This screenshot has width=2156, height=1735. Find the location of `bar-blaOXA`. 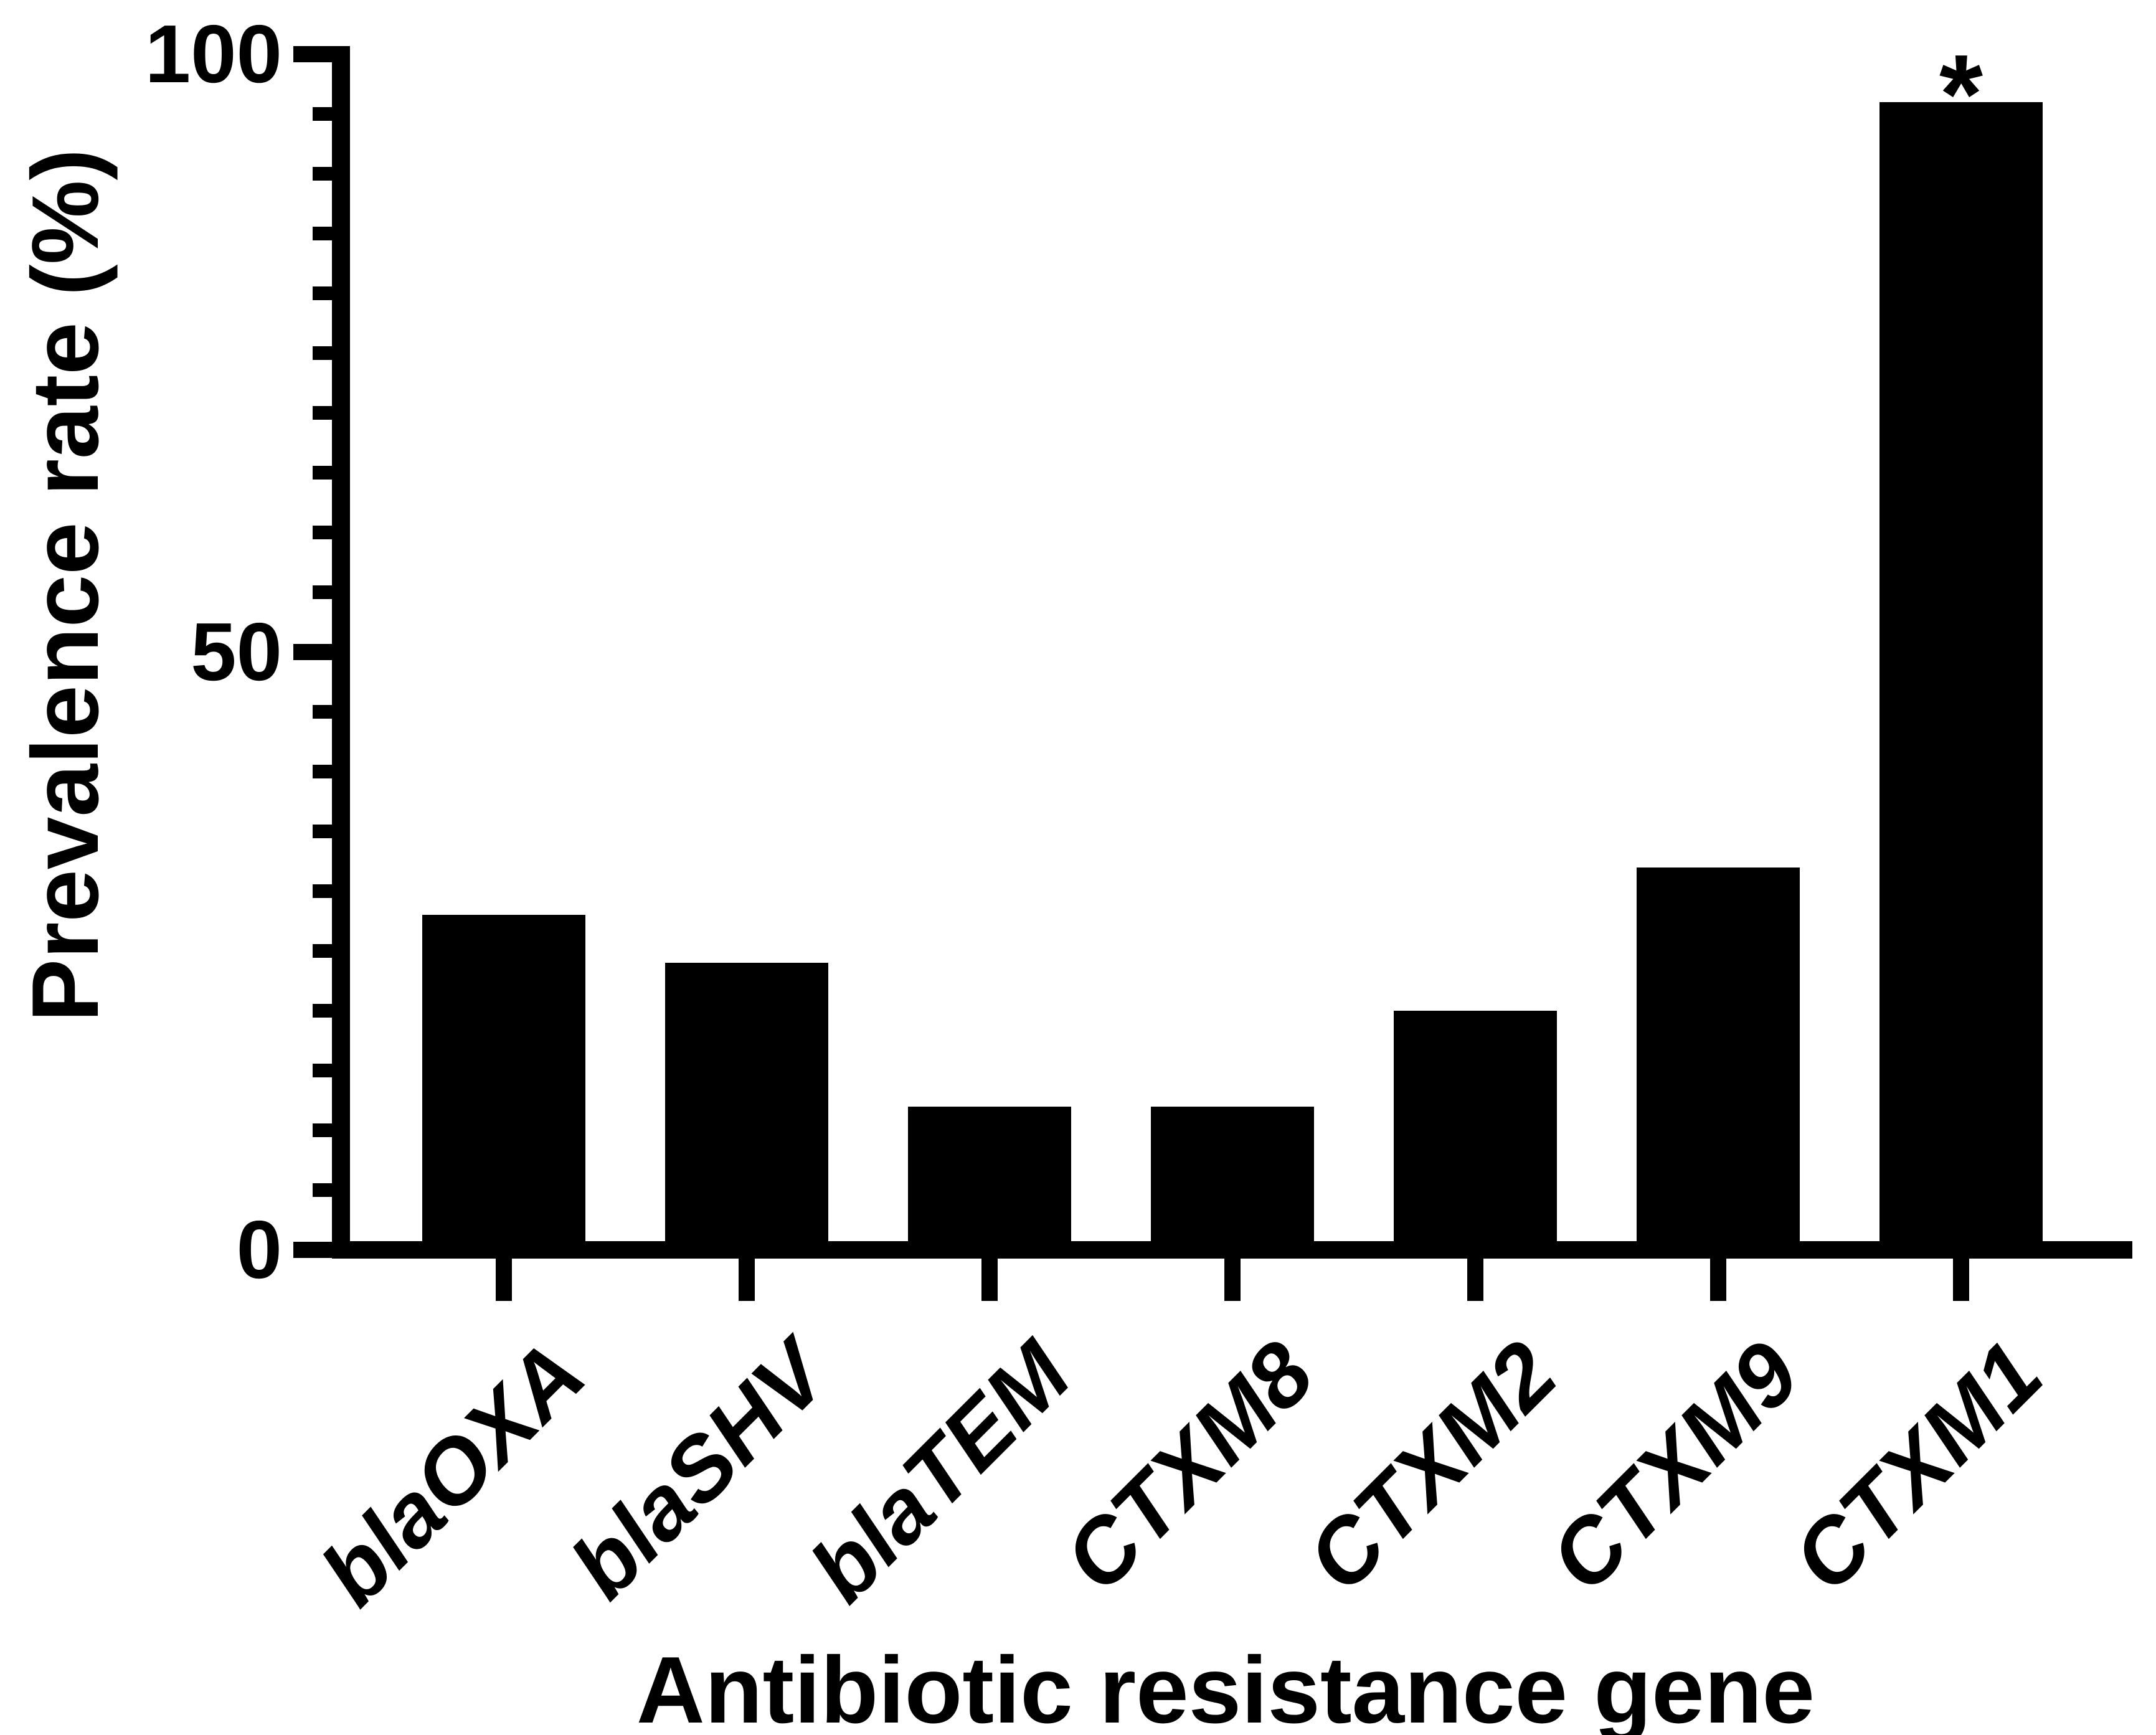

bar-blaOXA is located at coordinates (504, 1082).